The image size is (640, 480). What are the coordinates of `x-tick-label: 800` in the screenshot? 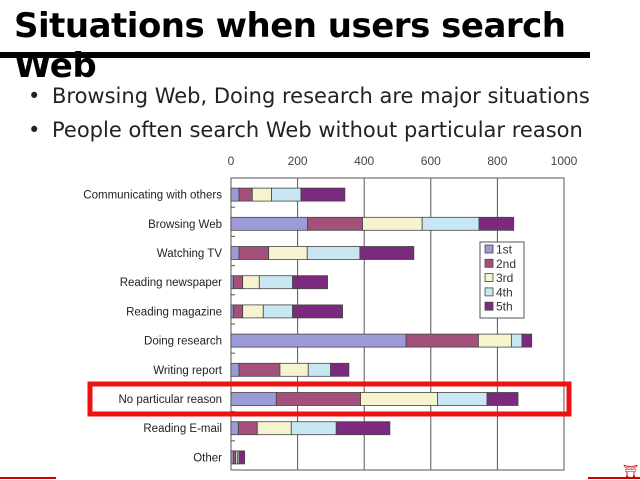 It's located at (497, 161).